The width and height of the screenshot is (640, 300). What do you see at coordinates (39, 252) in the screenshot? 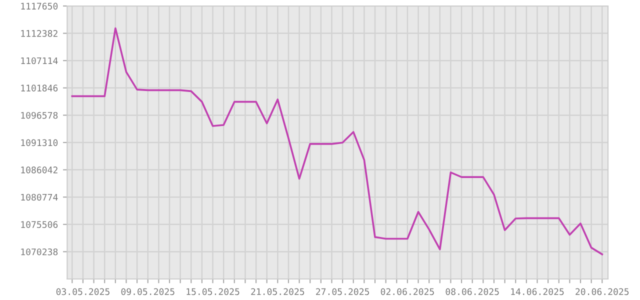
I see `y-tick-label: 1070238` at bounding box center [39, 252].